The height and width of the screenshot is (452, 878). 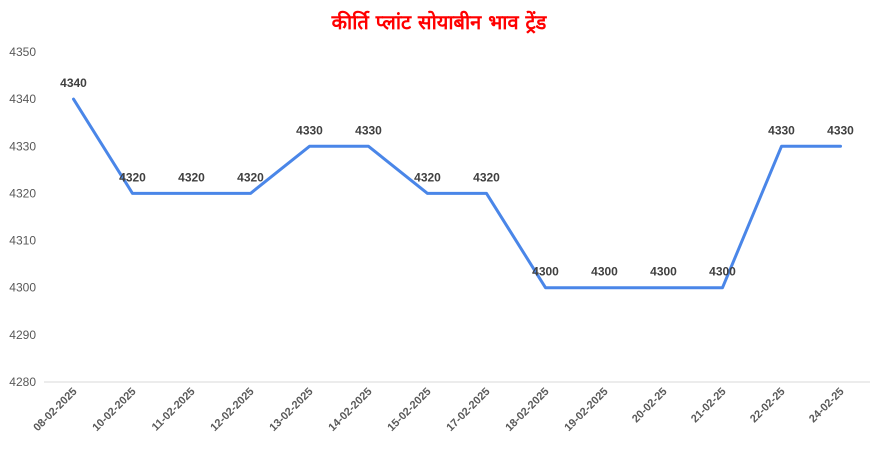 What do you see at coordinates (55, 410) in the screenshot?
I see `x-tick-label: 08-02-2025` at bounding box center [55, 410].